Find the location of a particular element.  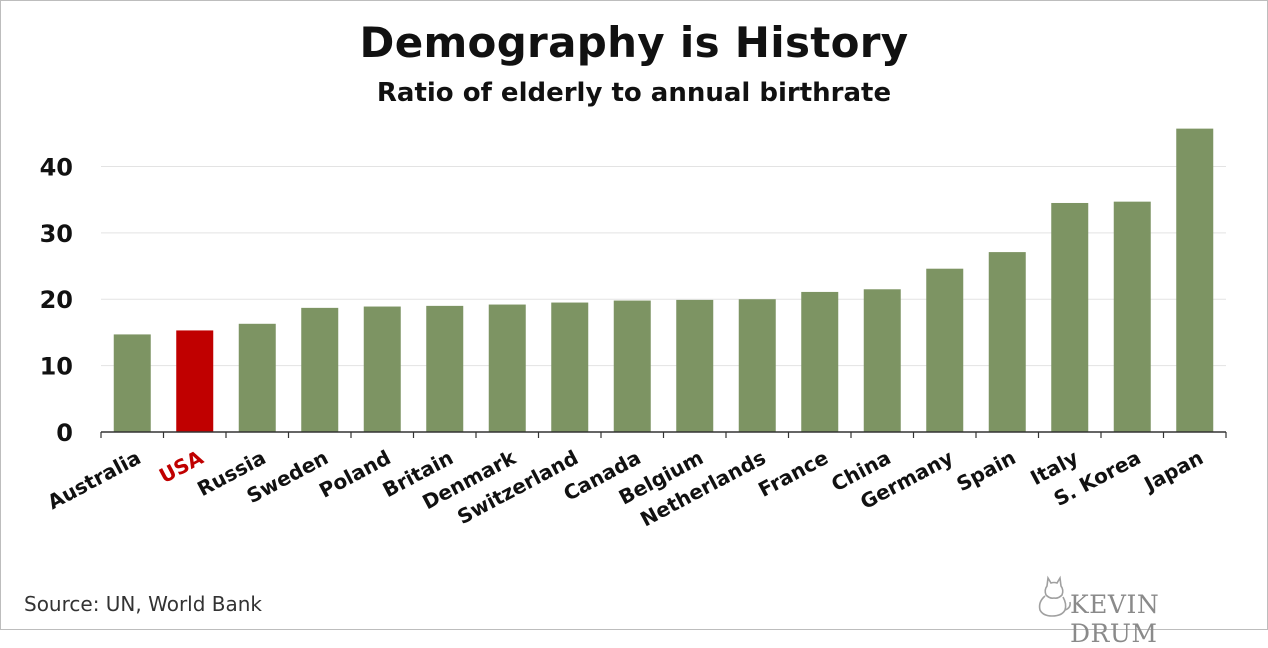

y-tick-label: 40 is located at coordinates (56, 167).